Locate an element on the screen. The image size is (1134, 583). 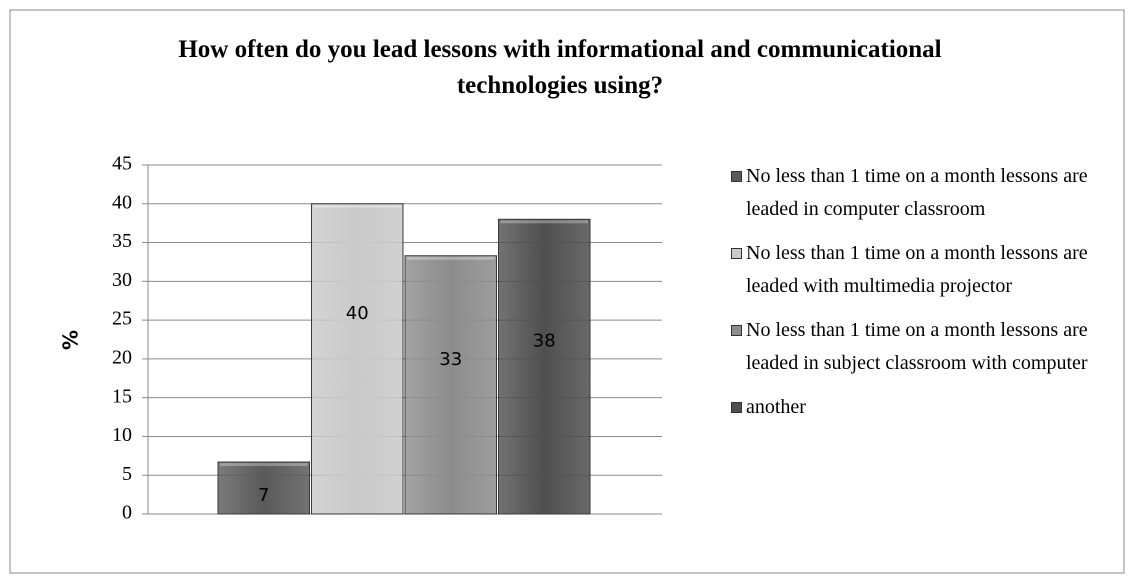
legend-label: another is located at coordinates (776, 407).